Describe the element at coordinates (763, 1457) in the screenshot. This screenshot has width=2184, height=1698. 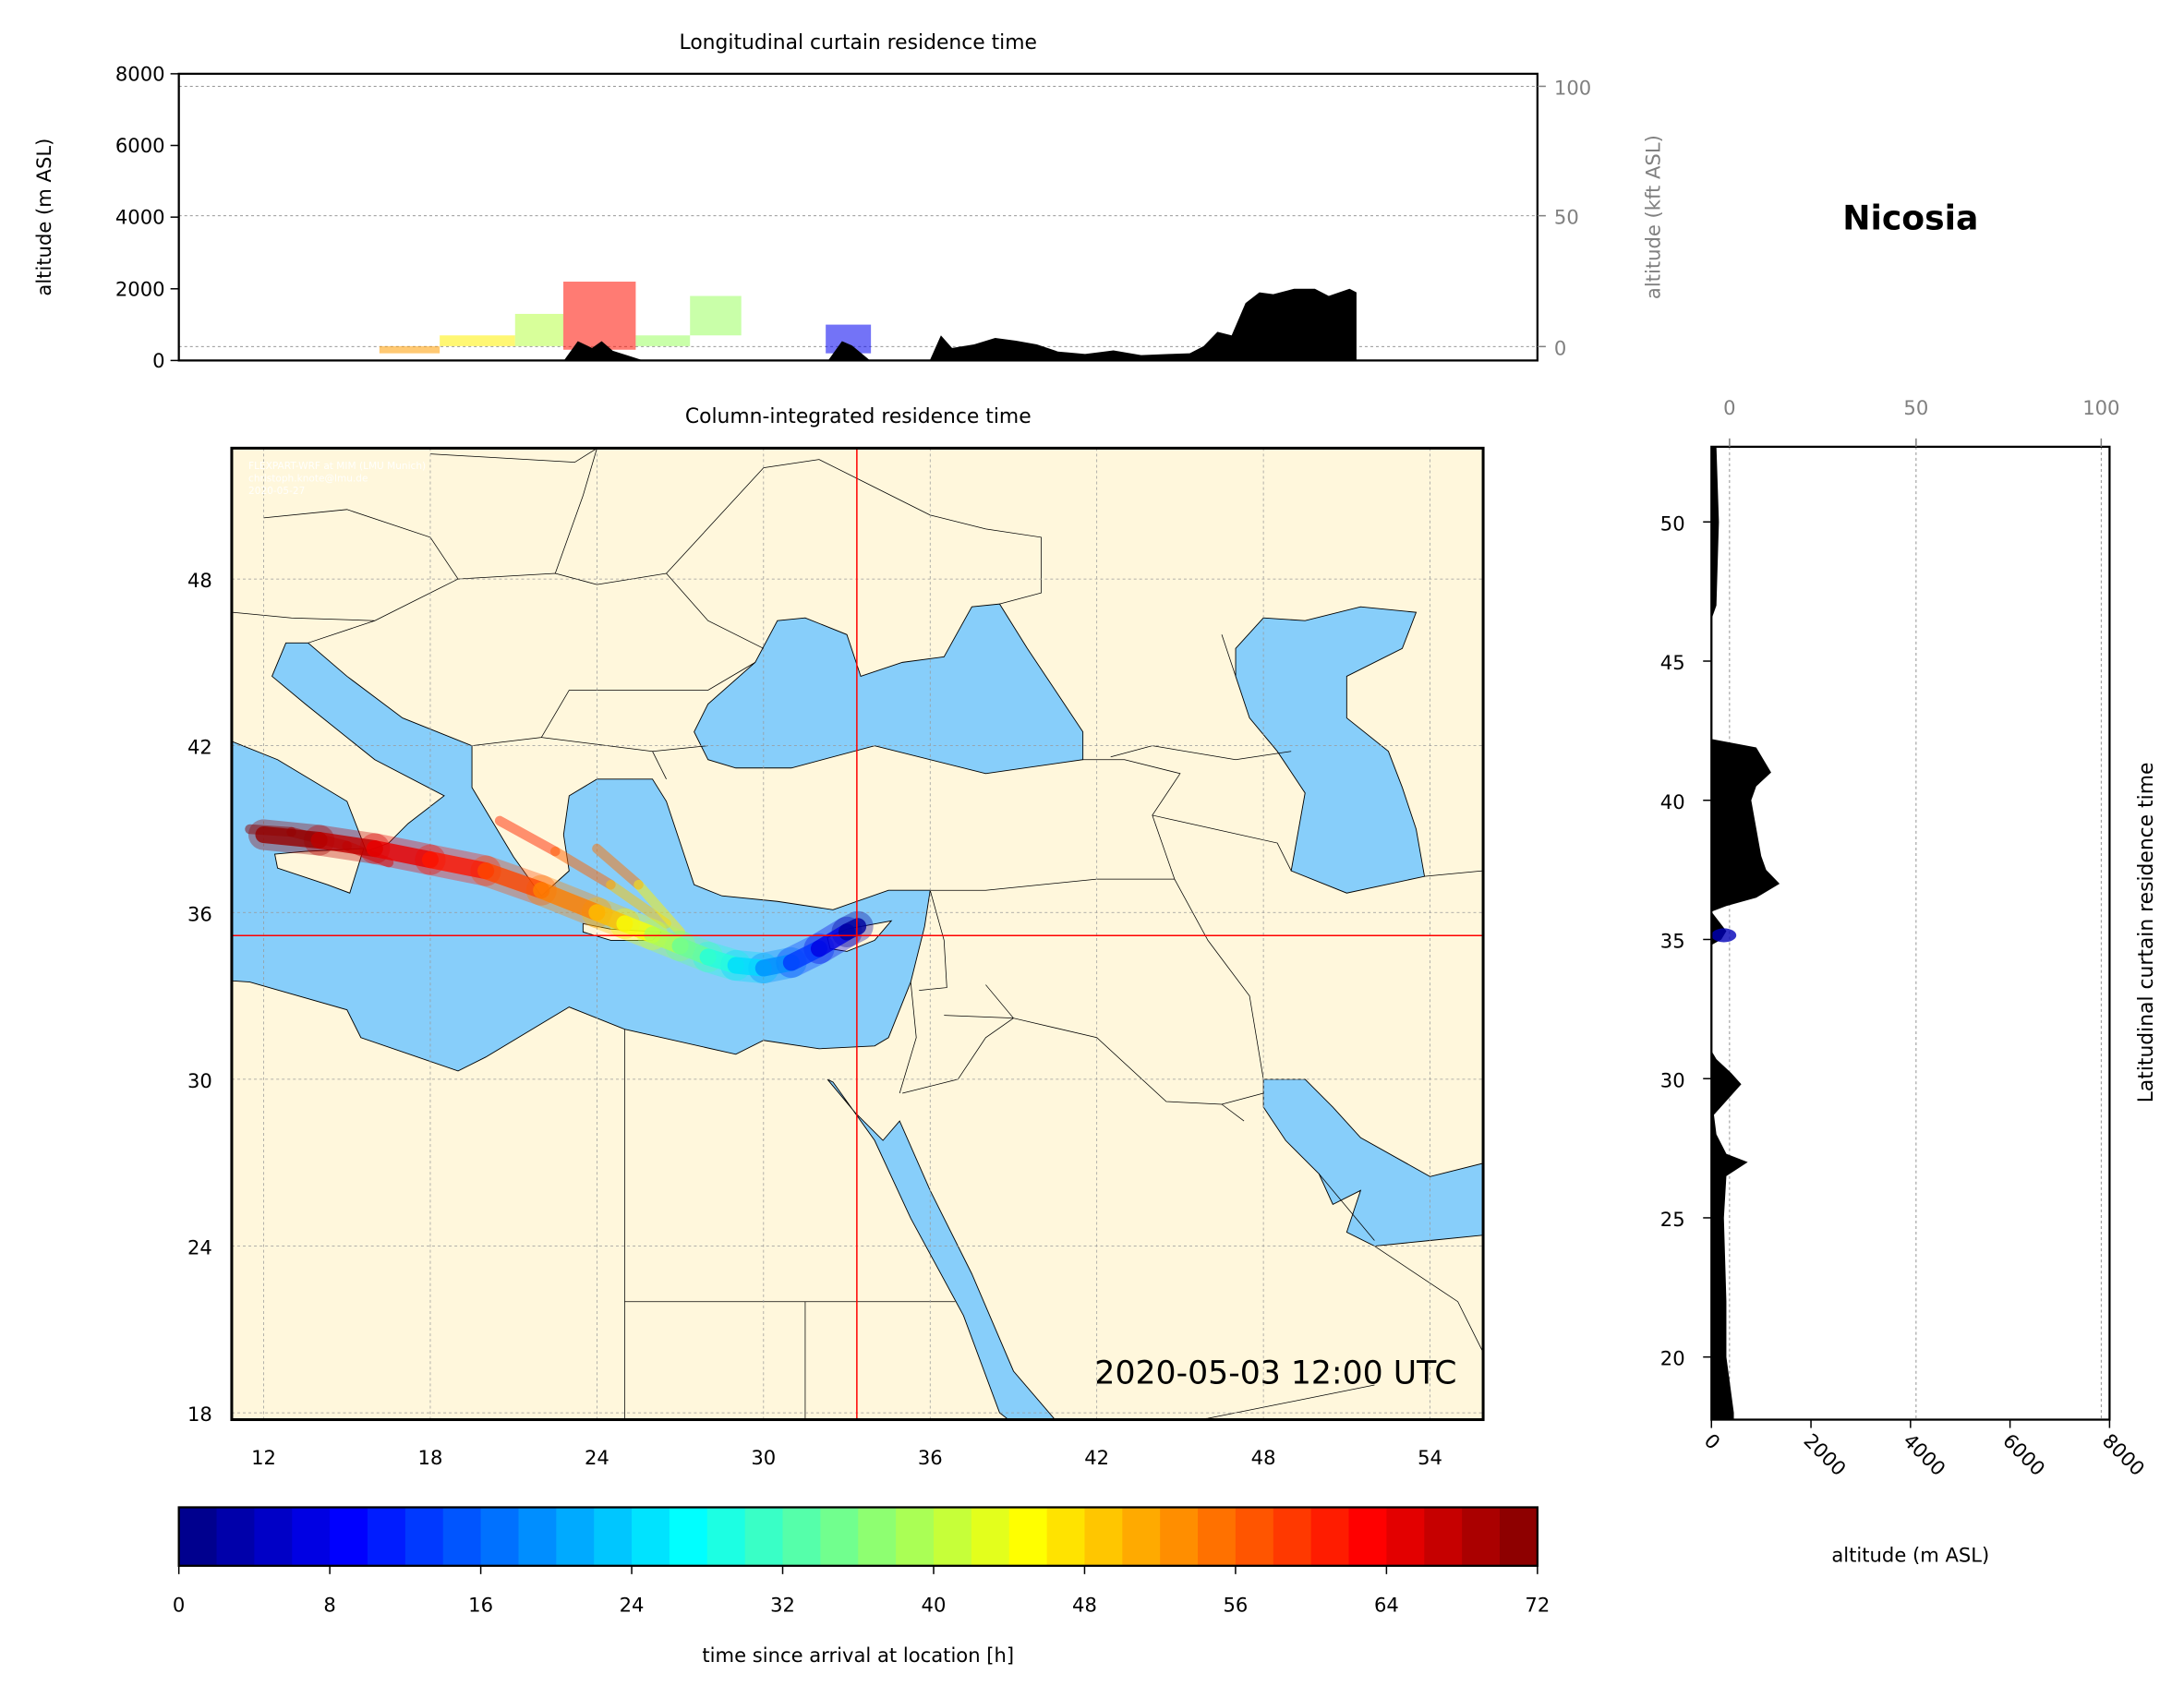
I see `xtick-label: 30` at that location.